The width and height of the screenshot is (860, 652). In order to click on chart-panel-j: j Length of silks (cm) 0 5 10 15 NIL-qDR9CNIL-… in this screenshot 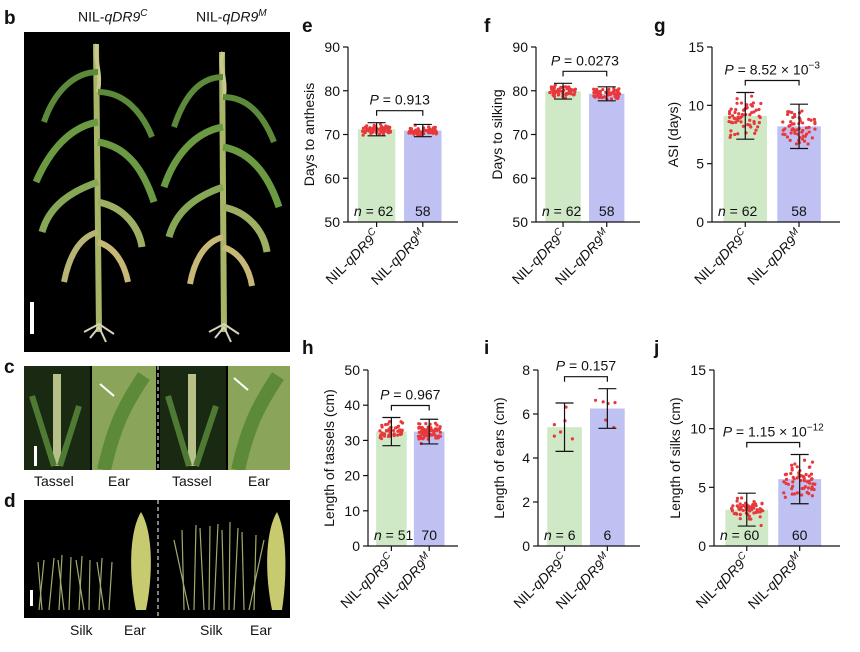, I will do `click(746, 475)`.